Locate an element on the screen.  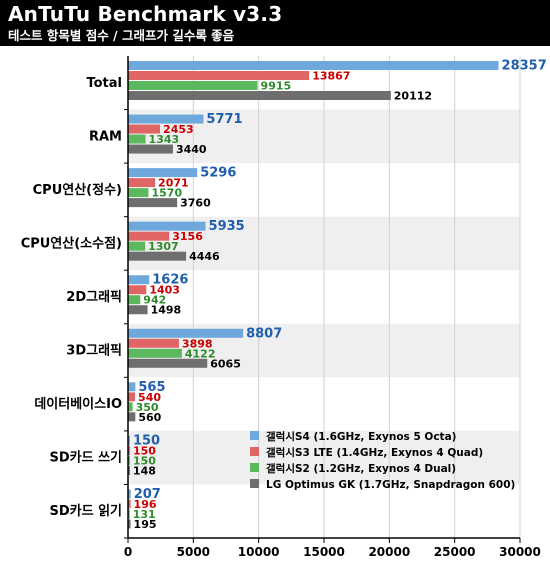
data-label: 4446 is located at coordinates (204, 256).